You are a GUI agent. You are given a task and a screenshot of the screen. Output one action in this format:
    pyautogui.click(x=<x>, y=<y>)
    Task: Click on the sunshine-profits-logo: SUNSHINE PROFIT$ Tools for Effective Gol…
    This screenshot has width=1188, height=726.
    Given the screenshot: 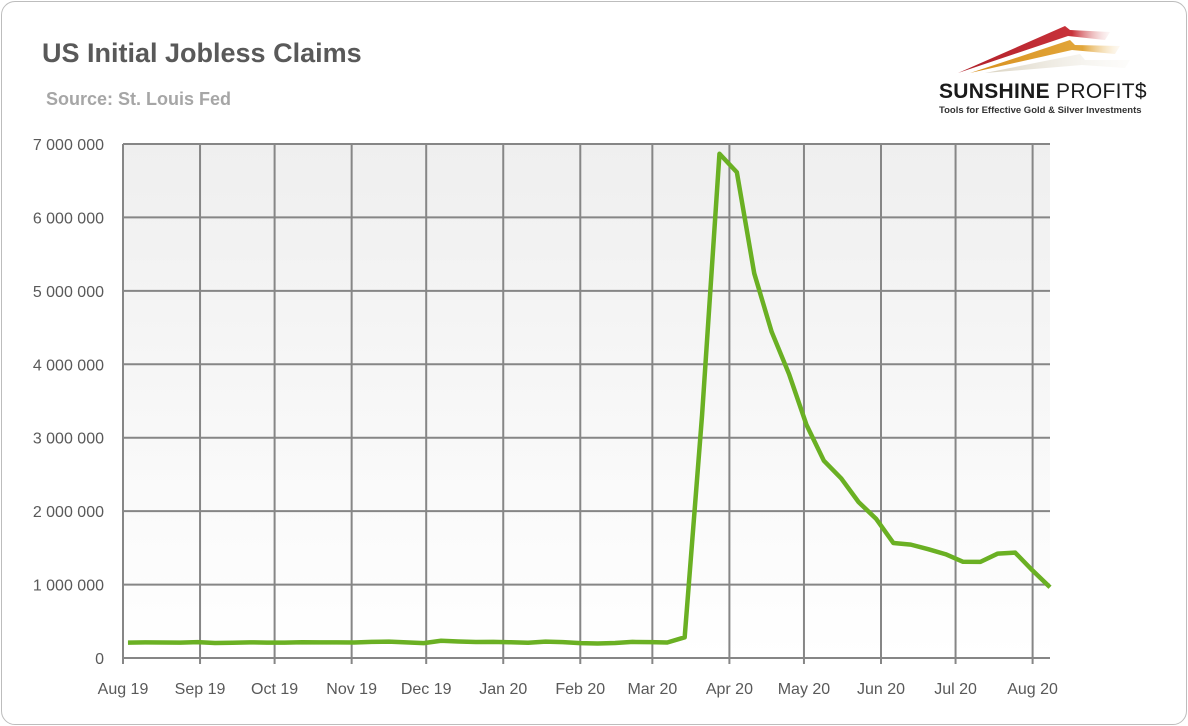 What is the action you would take?
    pyautogui.click(x=1050, y=68)
    